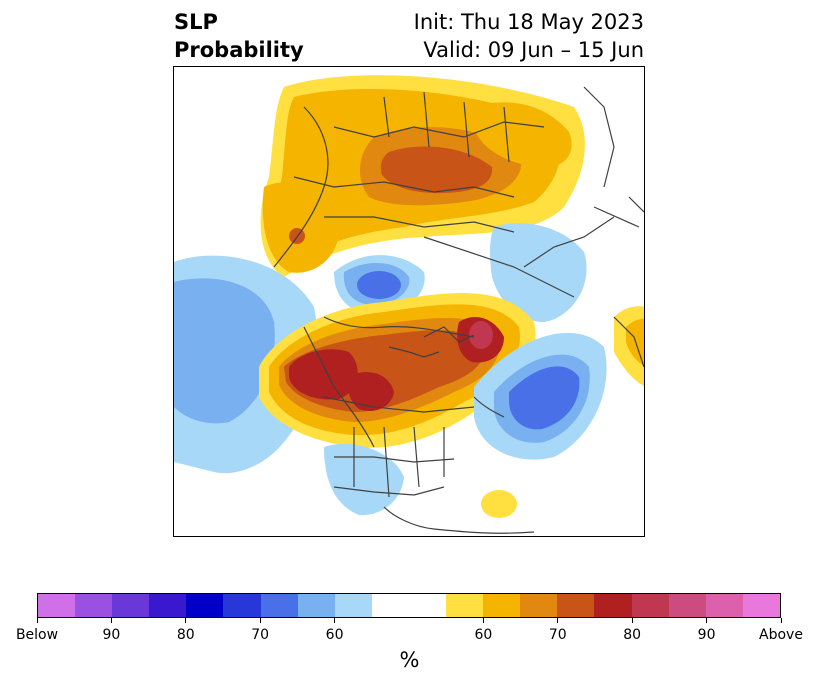  I want to click on us-below-region, so click(364, 479).